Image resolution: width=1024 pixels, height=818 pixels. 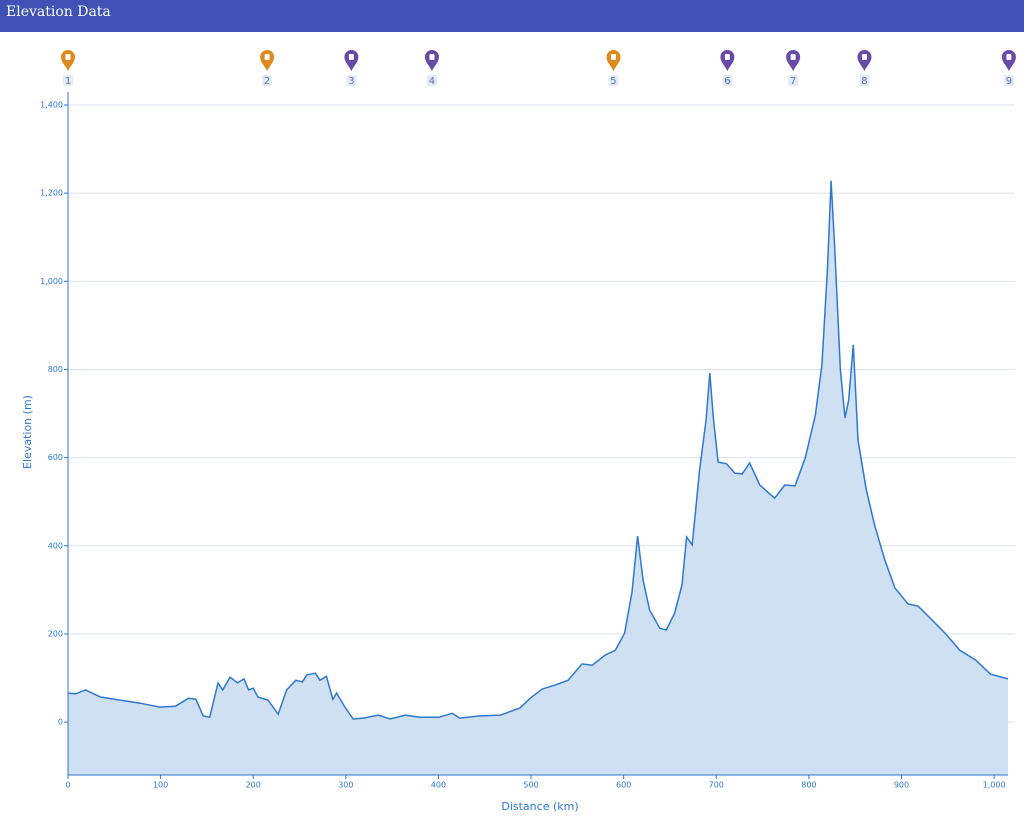 I want to click on header-title: Elevation Data, so click(x=512, y=16).